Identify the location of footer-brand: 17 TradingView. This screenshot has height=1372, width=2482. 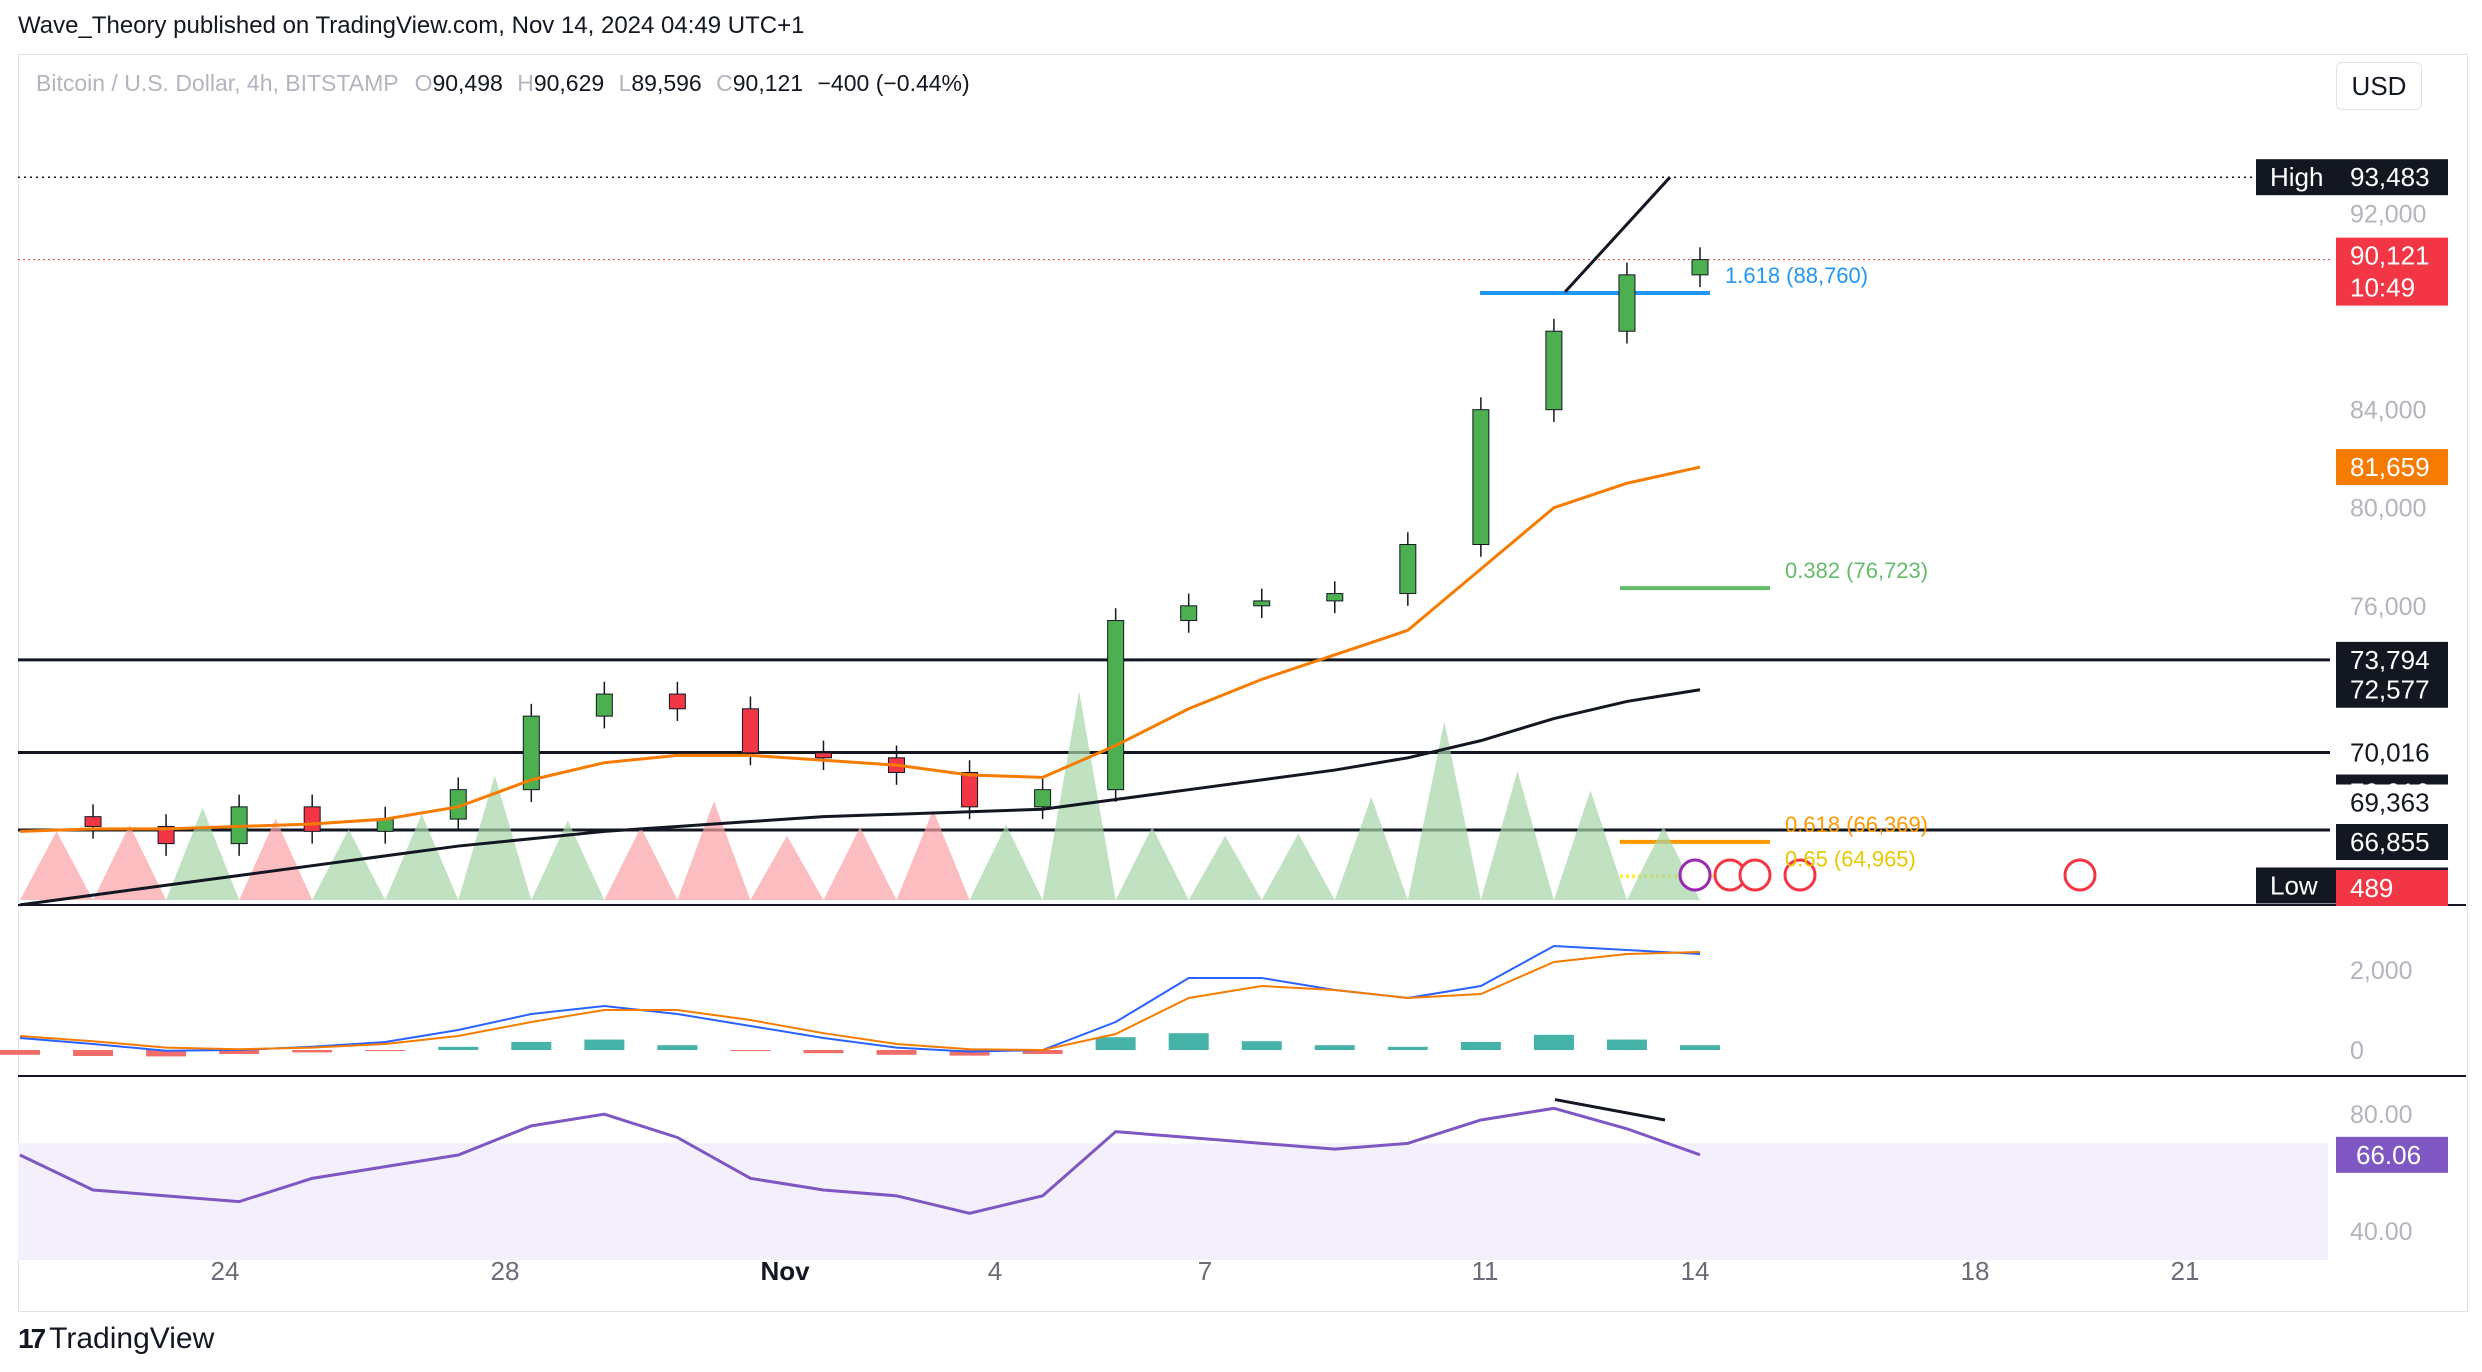
(116, 1339).